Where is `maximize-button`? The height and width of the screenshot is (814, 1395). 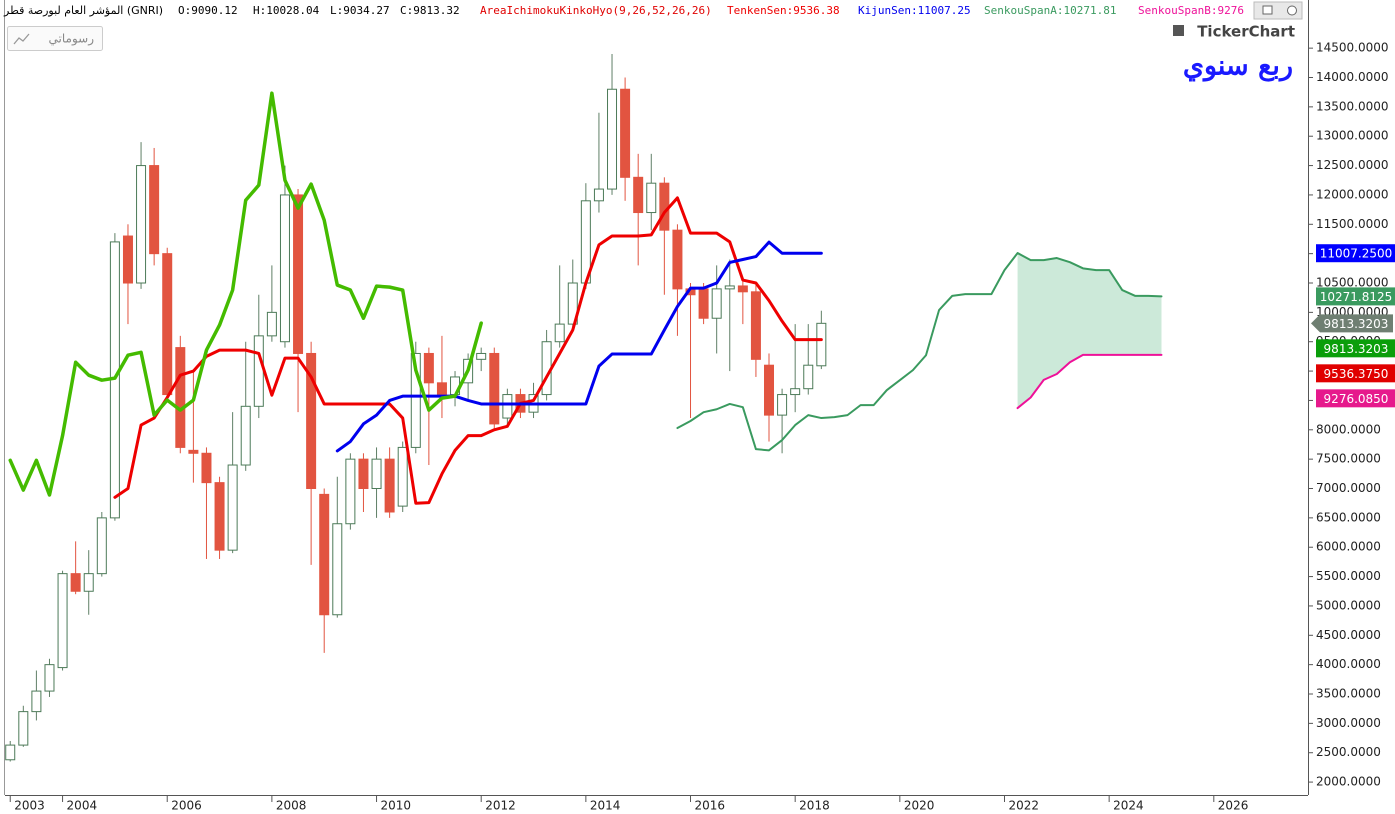 maximize-button is located at coordinates (1267, 10).